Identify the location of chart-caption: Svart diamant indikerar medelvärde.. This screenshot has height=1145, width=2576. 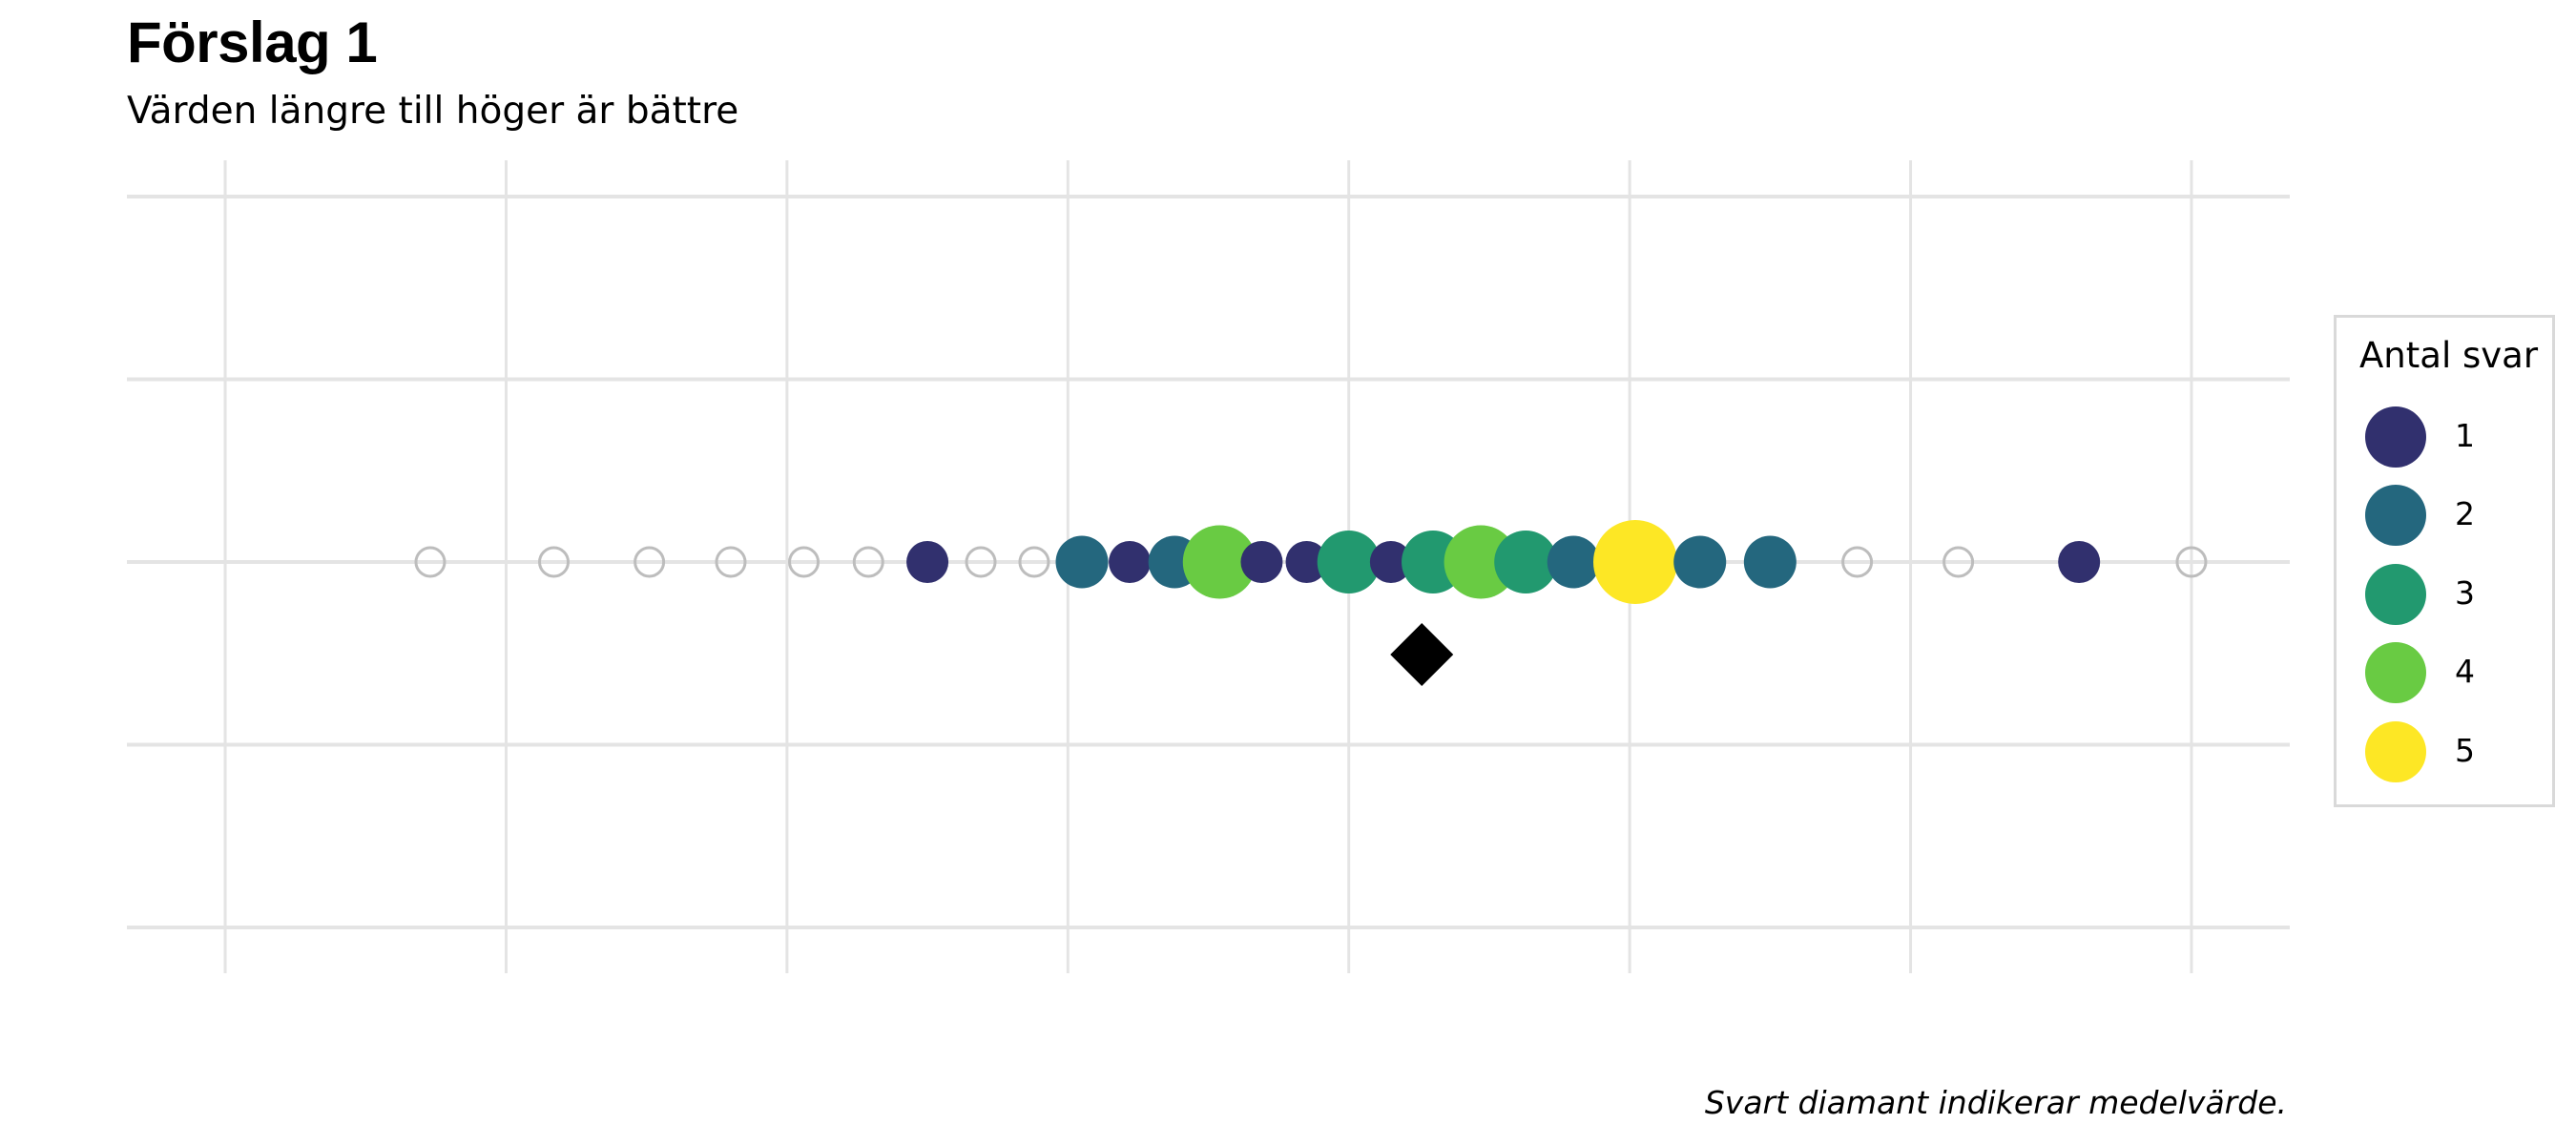
(1995, 1103).